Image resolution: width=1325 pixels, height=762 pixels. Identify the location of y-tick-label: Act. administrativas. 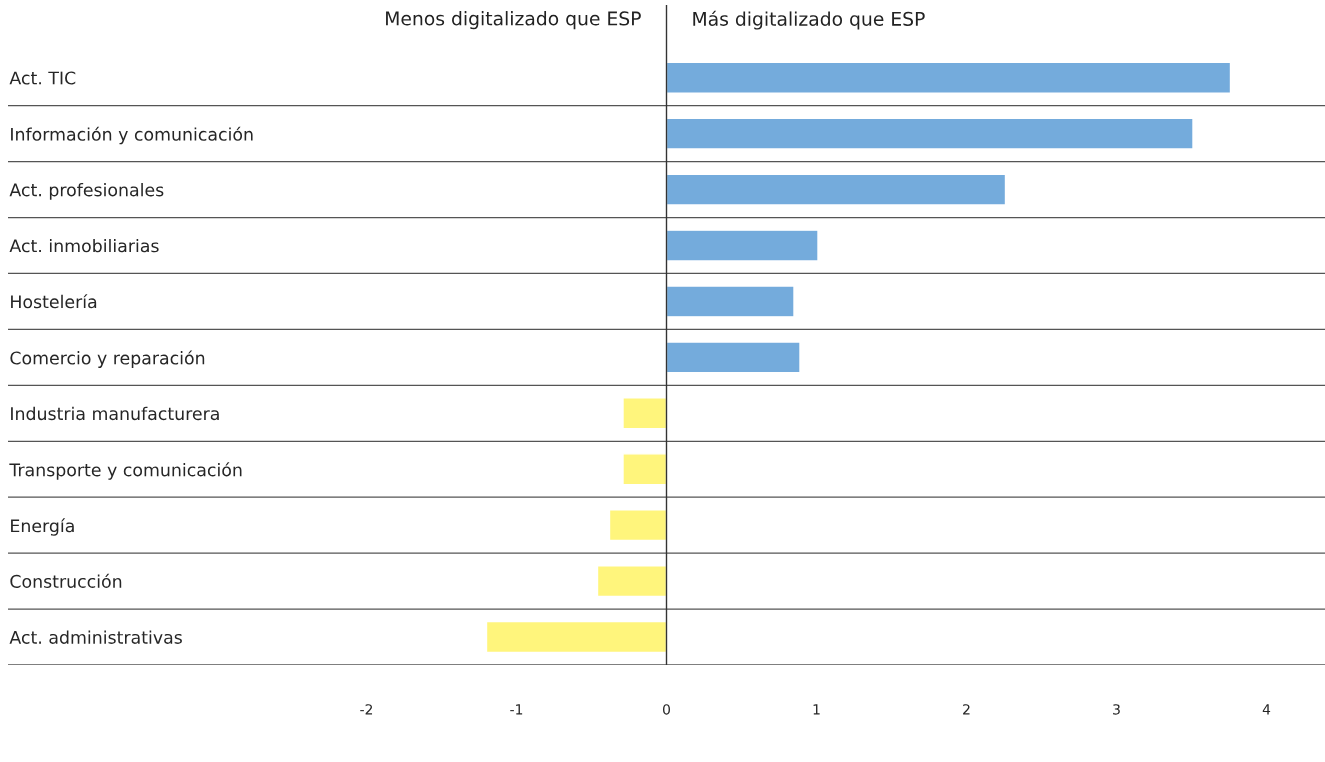
(95, 637).